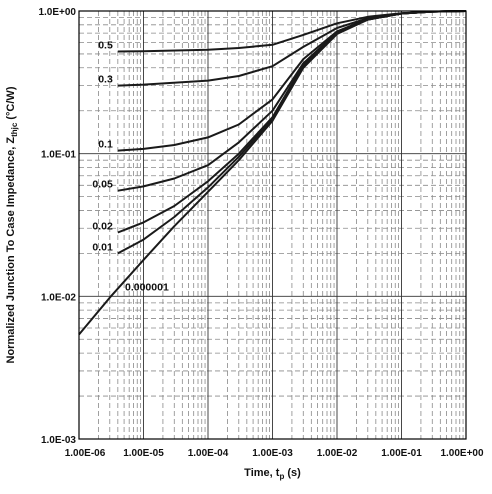 The height and width of the screenshot is (494, 492). Describe the element at coordinates (57, 12) in the screenshot. I see `y-tick-label: 1.0E+00` at that location.